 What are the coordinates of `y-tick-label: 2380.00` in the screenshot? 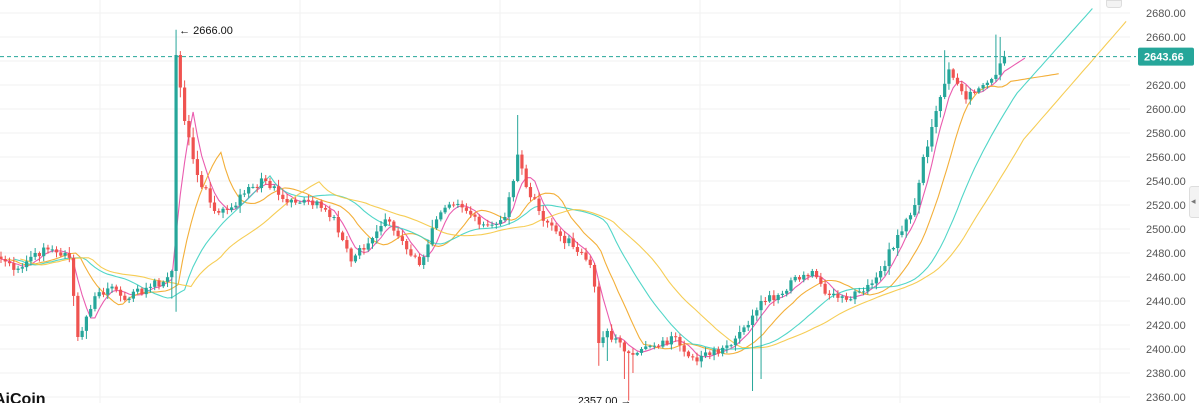 It's located at (1166, 374).